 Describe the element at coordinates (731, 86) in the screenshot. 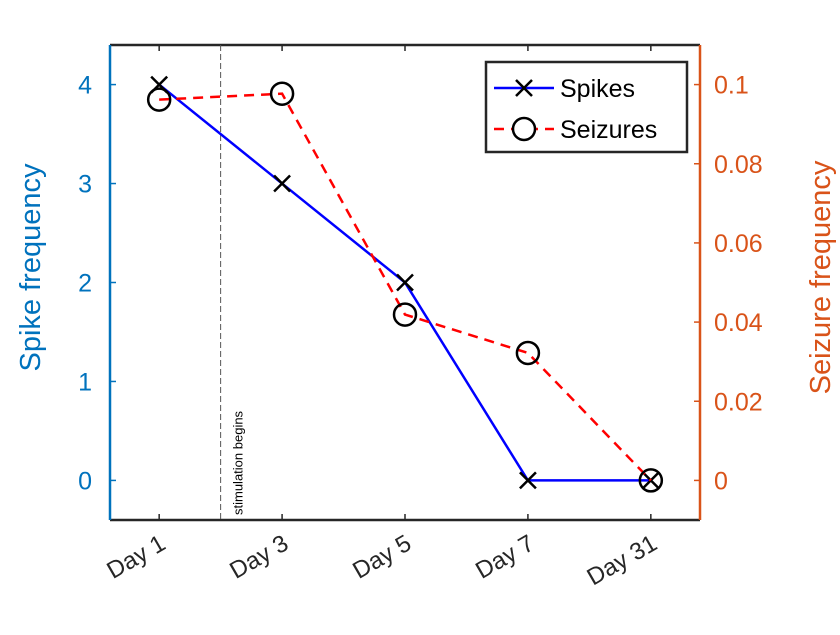

I see `right-y-tick-label: 0.1` at that location.